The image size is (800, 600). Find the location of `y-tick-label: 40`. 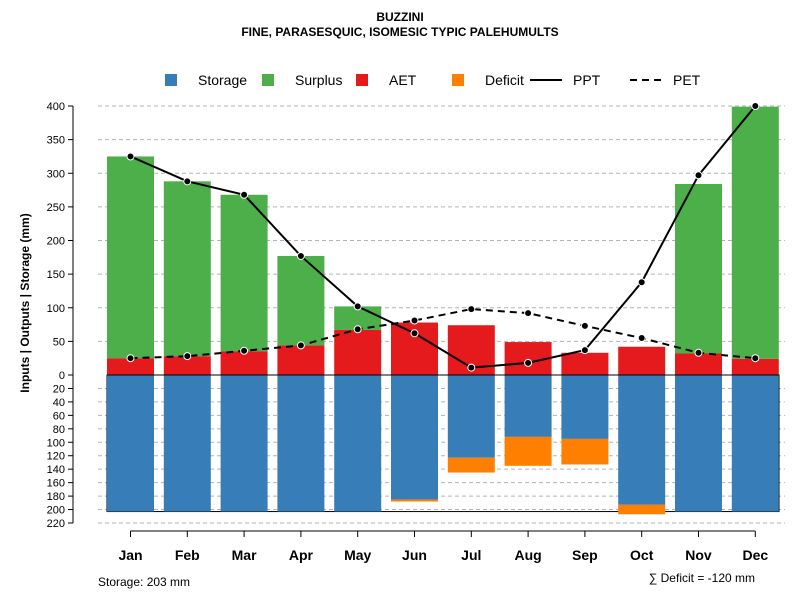

y-tick-label: 40 is located at coordinates (59, 403).